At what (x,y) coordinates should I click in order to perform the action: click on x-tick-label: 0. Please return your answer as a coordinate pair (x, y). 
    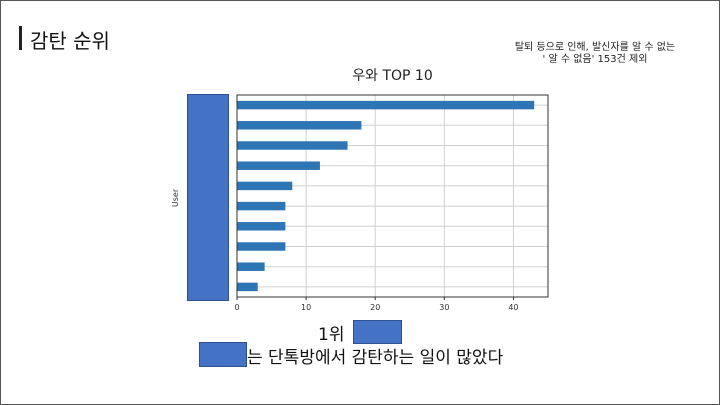
    Looking at the image, I should click on (236, 307).